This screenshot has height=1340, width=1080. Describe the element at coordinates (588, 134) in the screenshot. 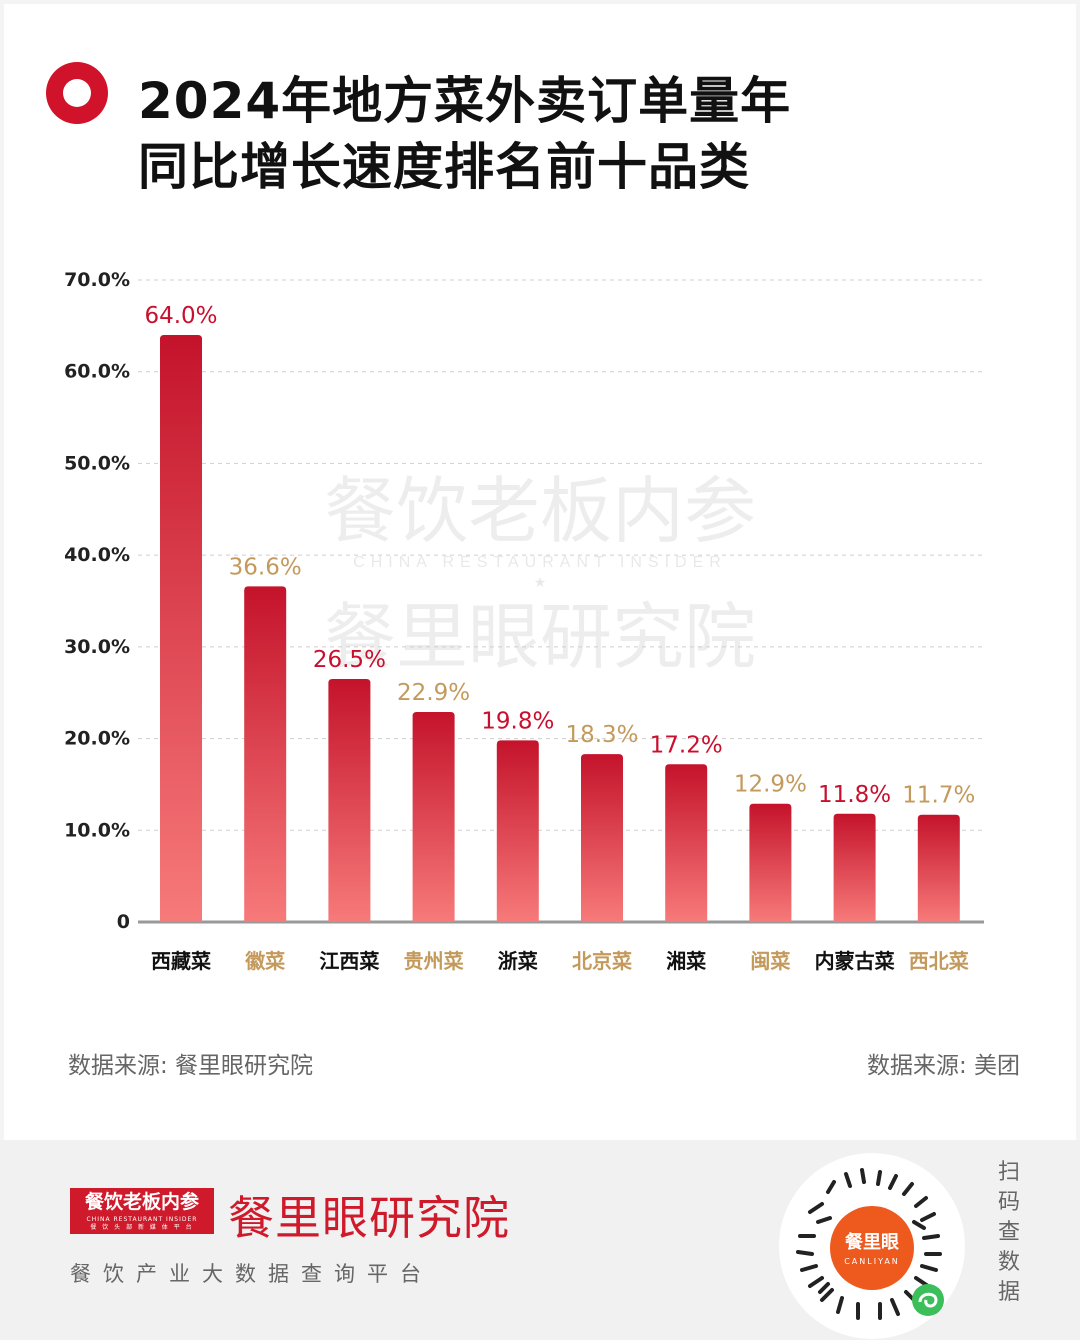

I see `chart-title: 2024年地方菜外卖订单量年 同比增长速度排名前十品类` at that location.